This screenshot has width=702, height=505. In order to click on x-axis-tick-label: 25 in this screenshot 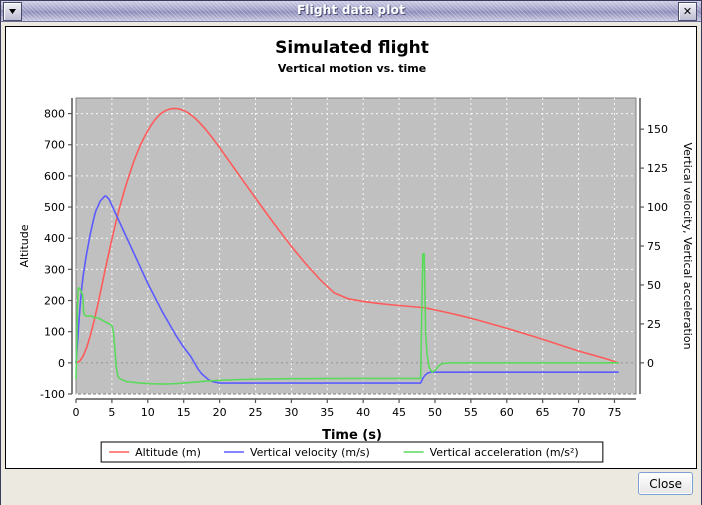, I will do `click(255, 412)`.